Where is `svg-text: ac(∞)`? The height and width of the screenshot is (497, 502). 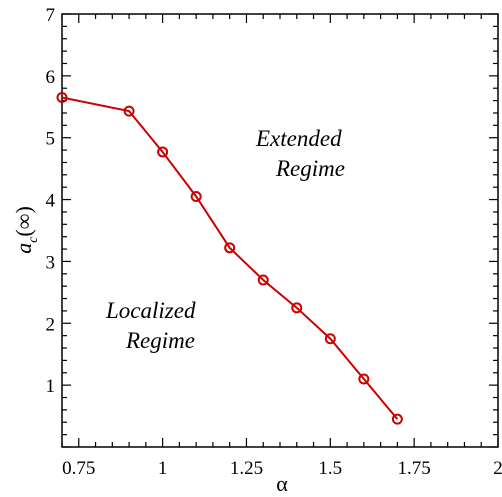
svg-text: ac(∞) is located at coordinates (26, 230).